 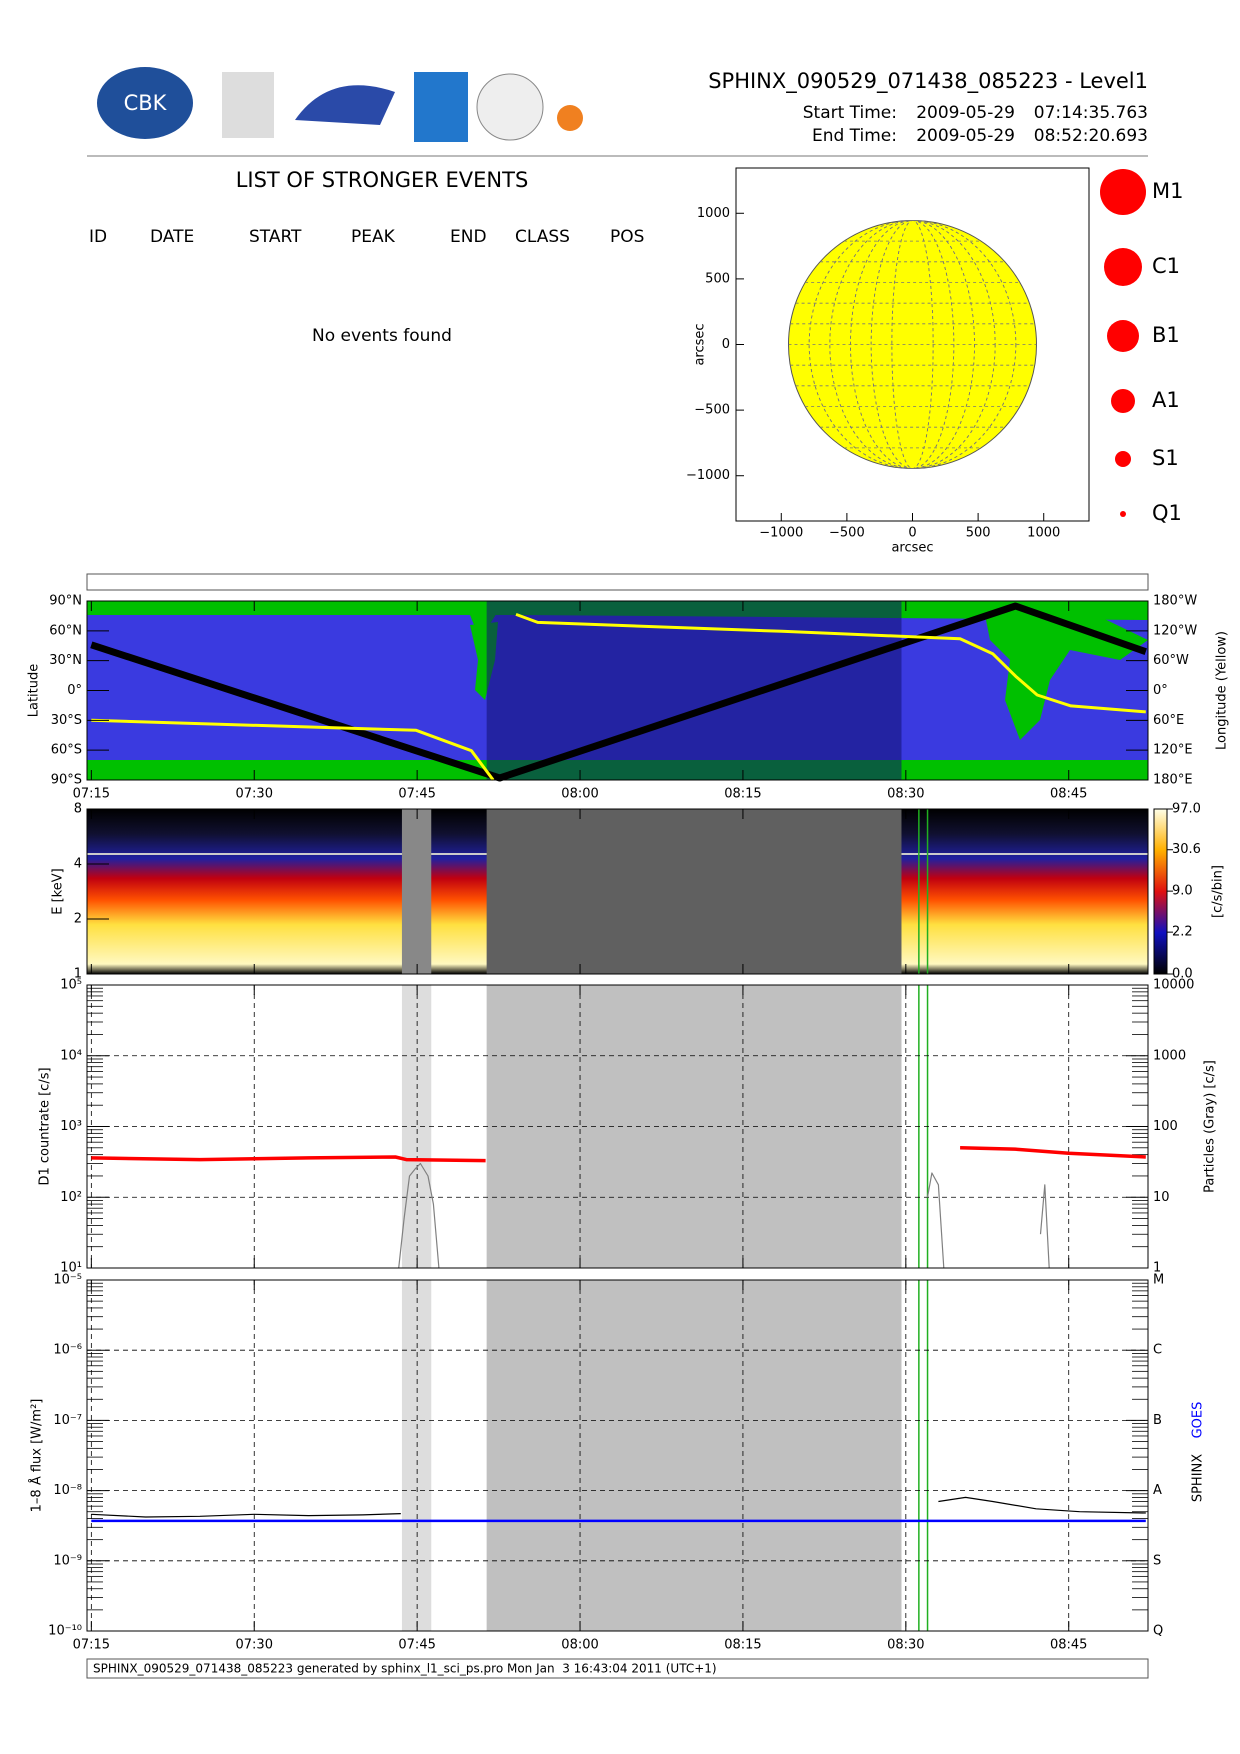 I want to click on y-axis-label: E [keV], so click(x=58, y=891).